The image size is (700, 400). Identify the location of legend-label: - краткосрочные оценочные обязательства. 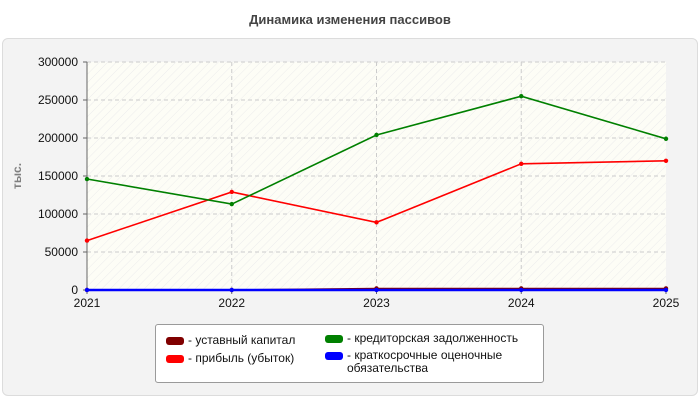
(425, 361).